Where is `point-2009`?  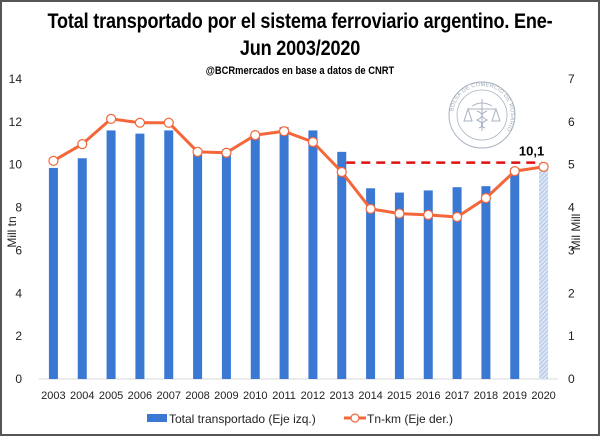
point-2009 is located at coordinates (226, 152).